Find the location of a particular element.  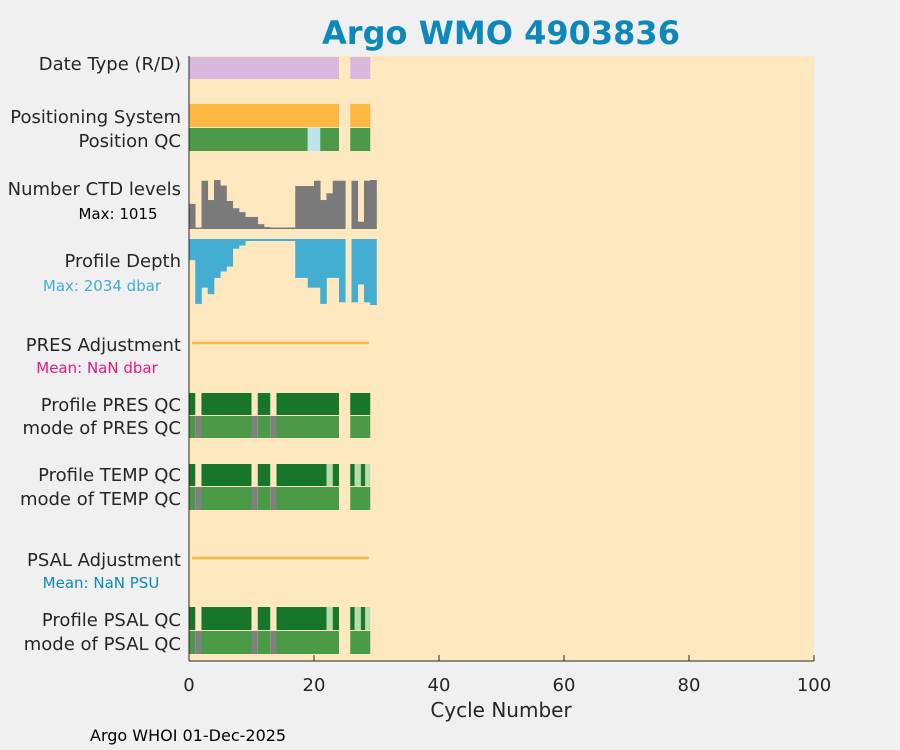

label-profile-temp-qc: Profile TEMP QC is located at coordinates (109, 475).